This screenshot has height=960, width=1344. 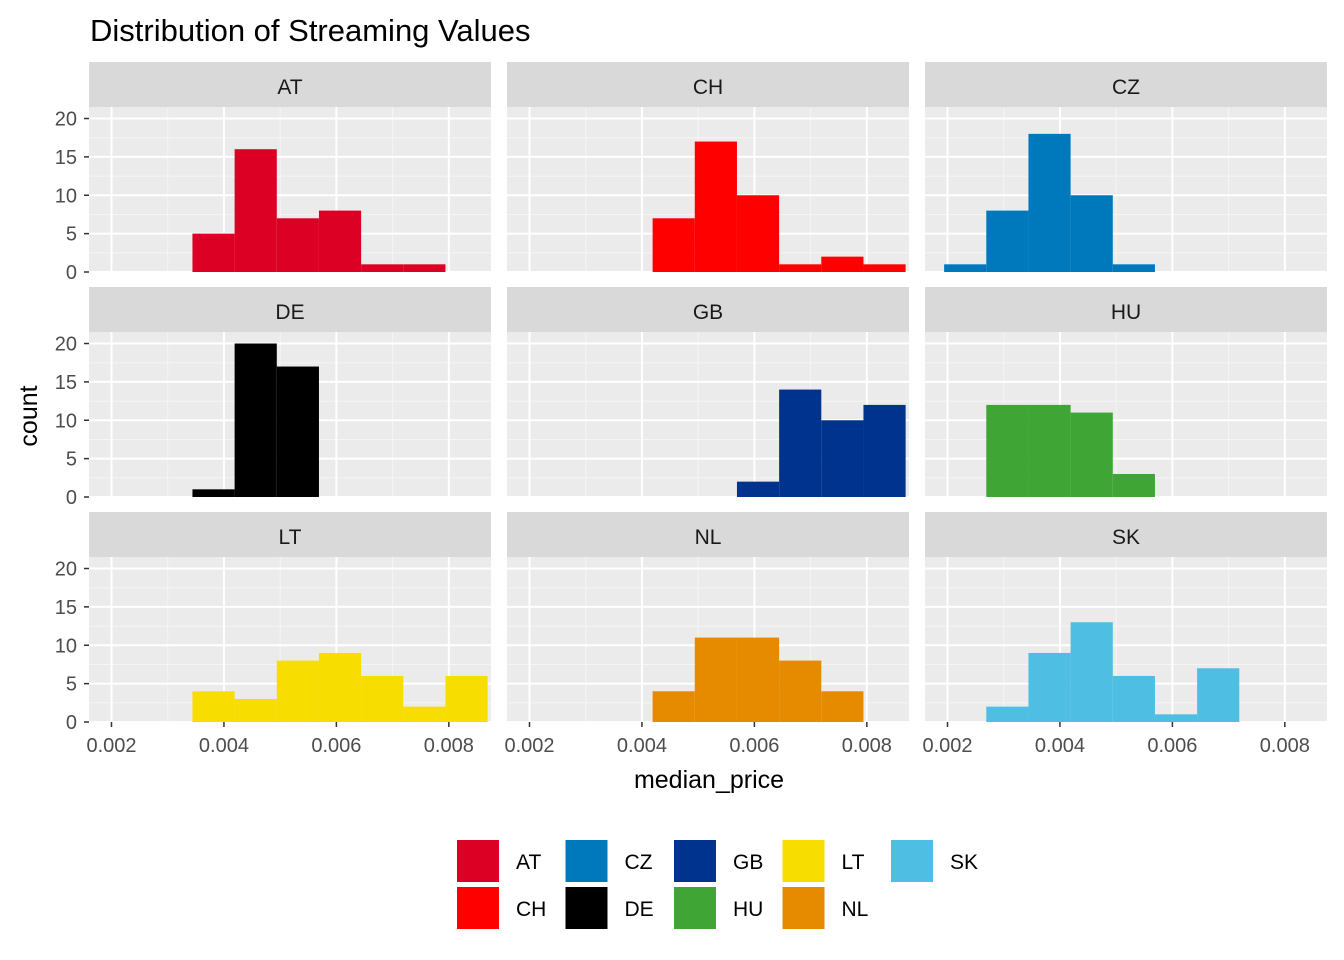 What do you see at coordinates (934, 861) in the screenshot?
I see `legend-item-sk: SK` at bounding box center [934, 861].